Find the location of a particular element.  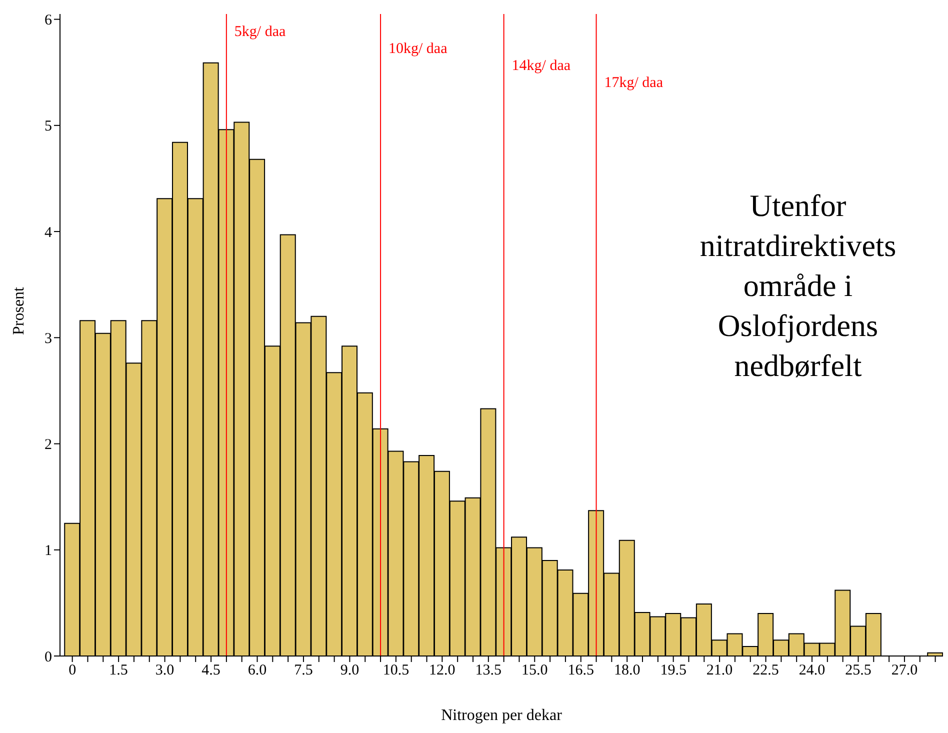

y-tick-label: 1 is located at coordinates (48, 551).